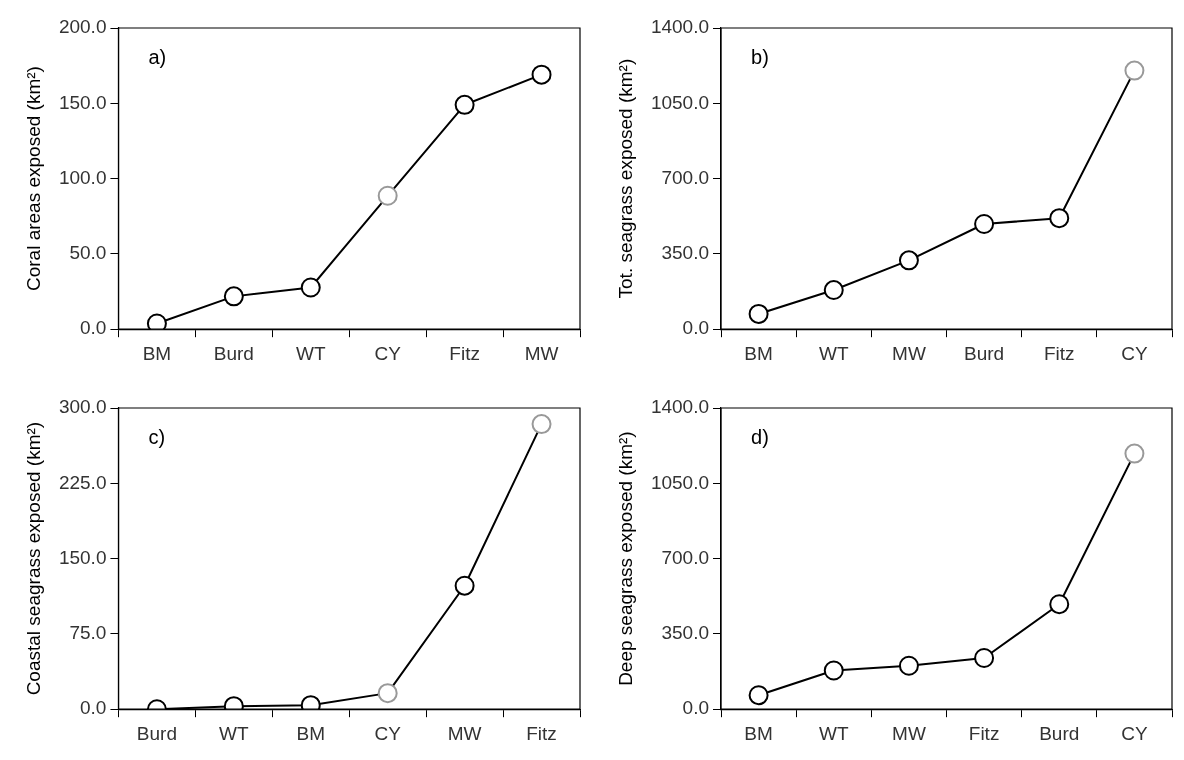 Image resolution: width=1184 pixels, height=760 pixels. What do you see at coordinates (33, 558) in the screenshot?
I see `y-axis-title: Coastal seagrass exposed (km²)` at bounding box center [33, 558].